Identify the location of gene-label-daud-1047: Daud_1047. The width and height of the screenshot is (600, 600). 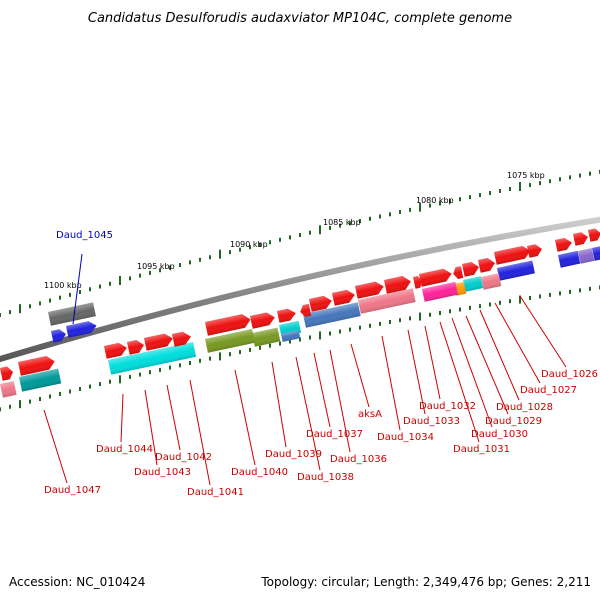
(72, 490).